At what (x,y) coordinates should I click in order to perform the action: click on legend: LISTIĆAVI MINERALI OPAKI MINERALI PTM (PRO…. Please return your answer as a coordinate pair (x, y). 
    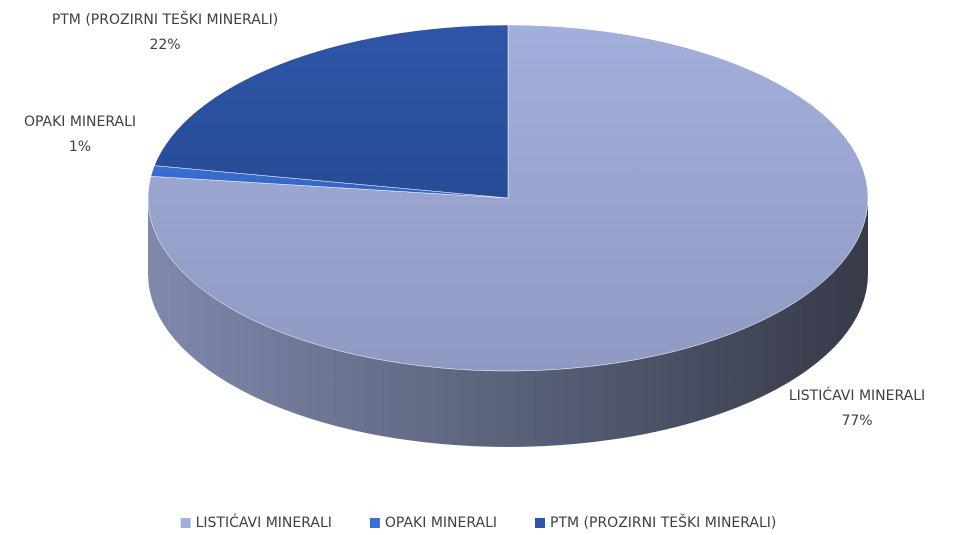
    Looking at the image, I should click on (478, 522).